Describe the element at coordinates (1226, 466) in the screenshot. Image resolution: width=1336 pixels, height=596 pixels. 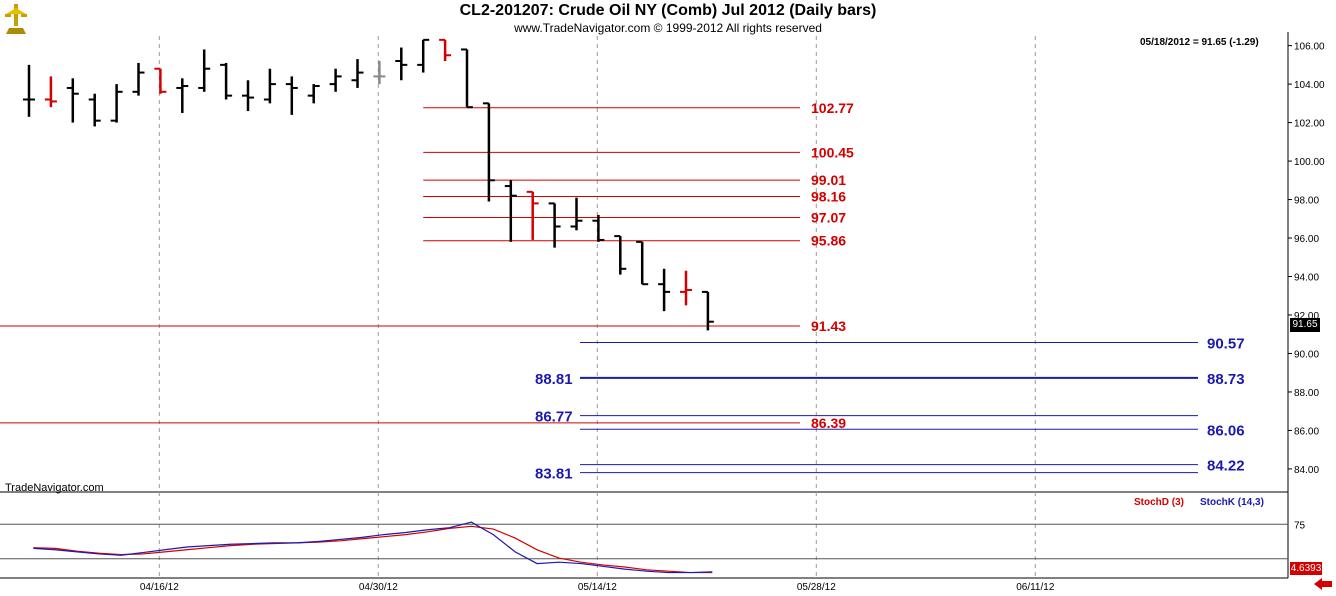
I see `blue-level-label-right: 84.22` at that location.